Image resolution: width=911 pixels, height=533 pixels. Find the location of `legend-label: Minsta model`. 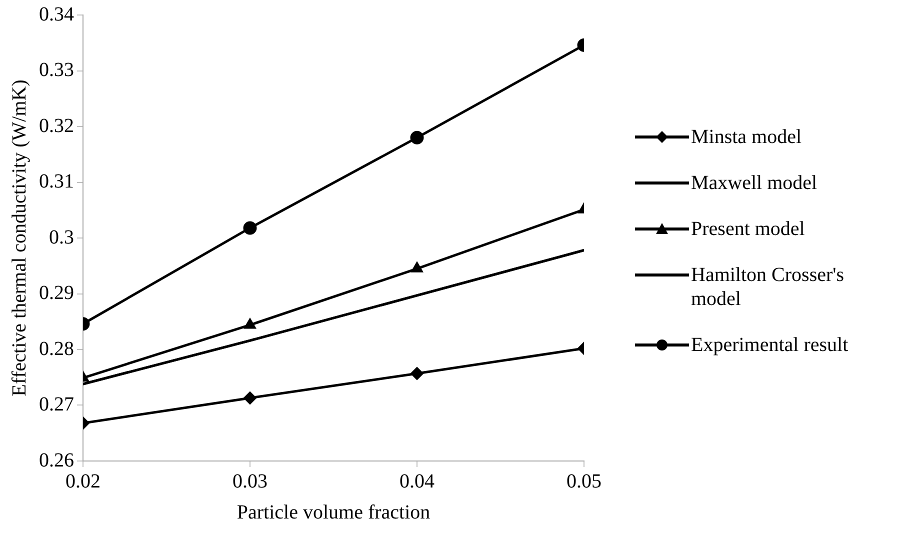

legend-label: Minsta model is located at coordinates (746, 137).